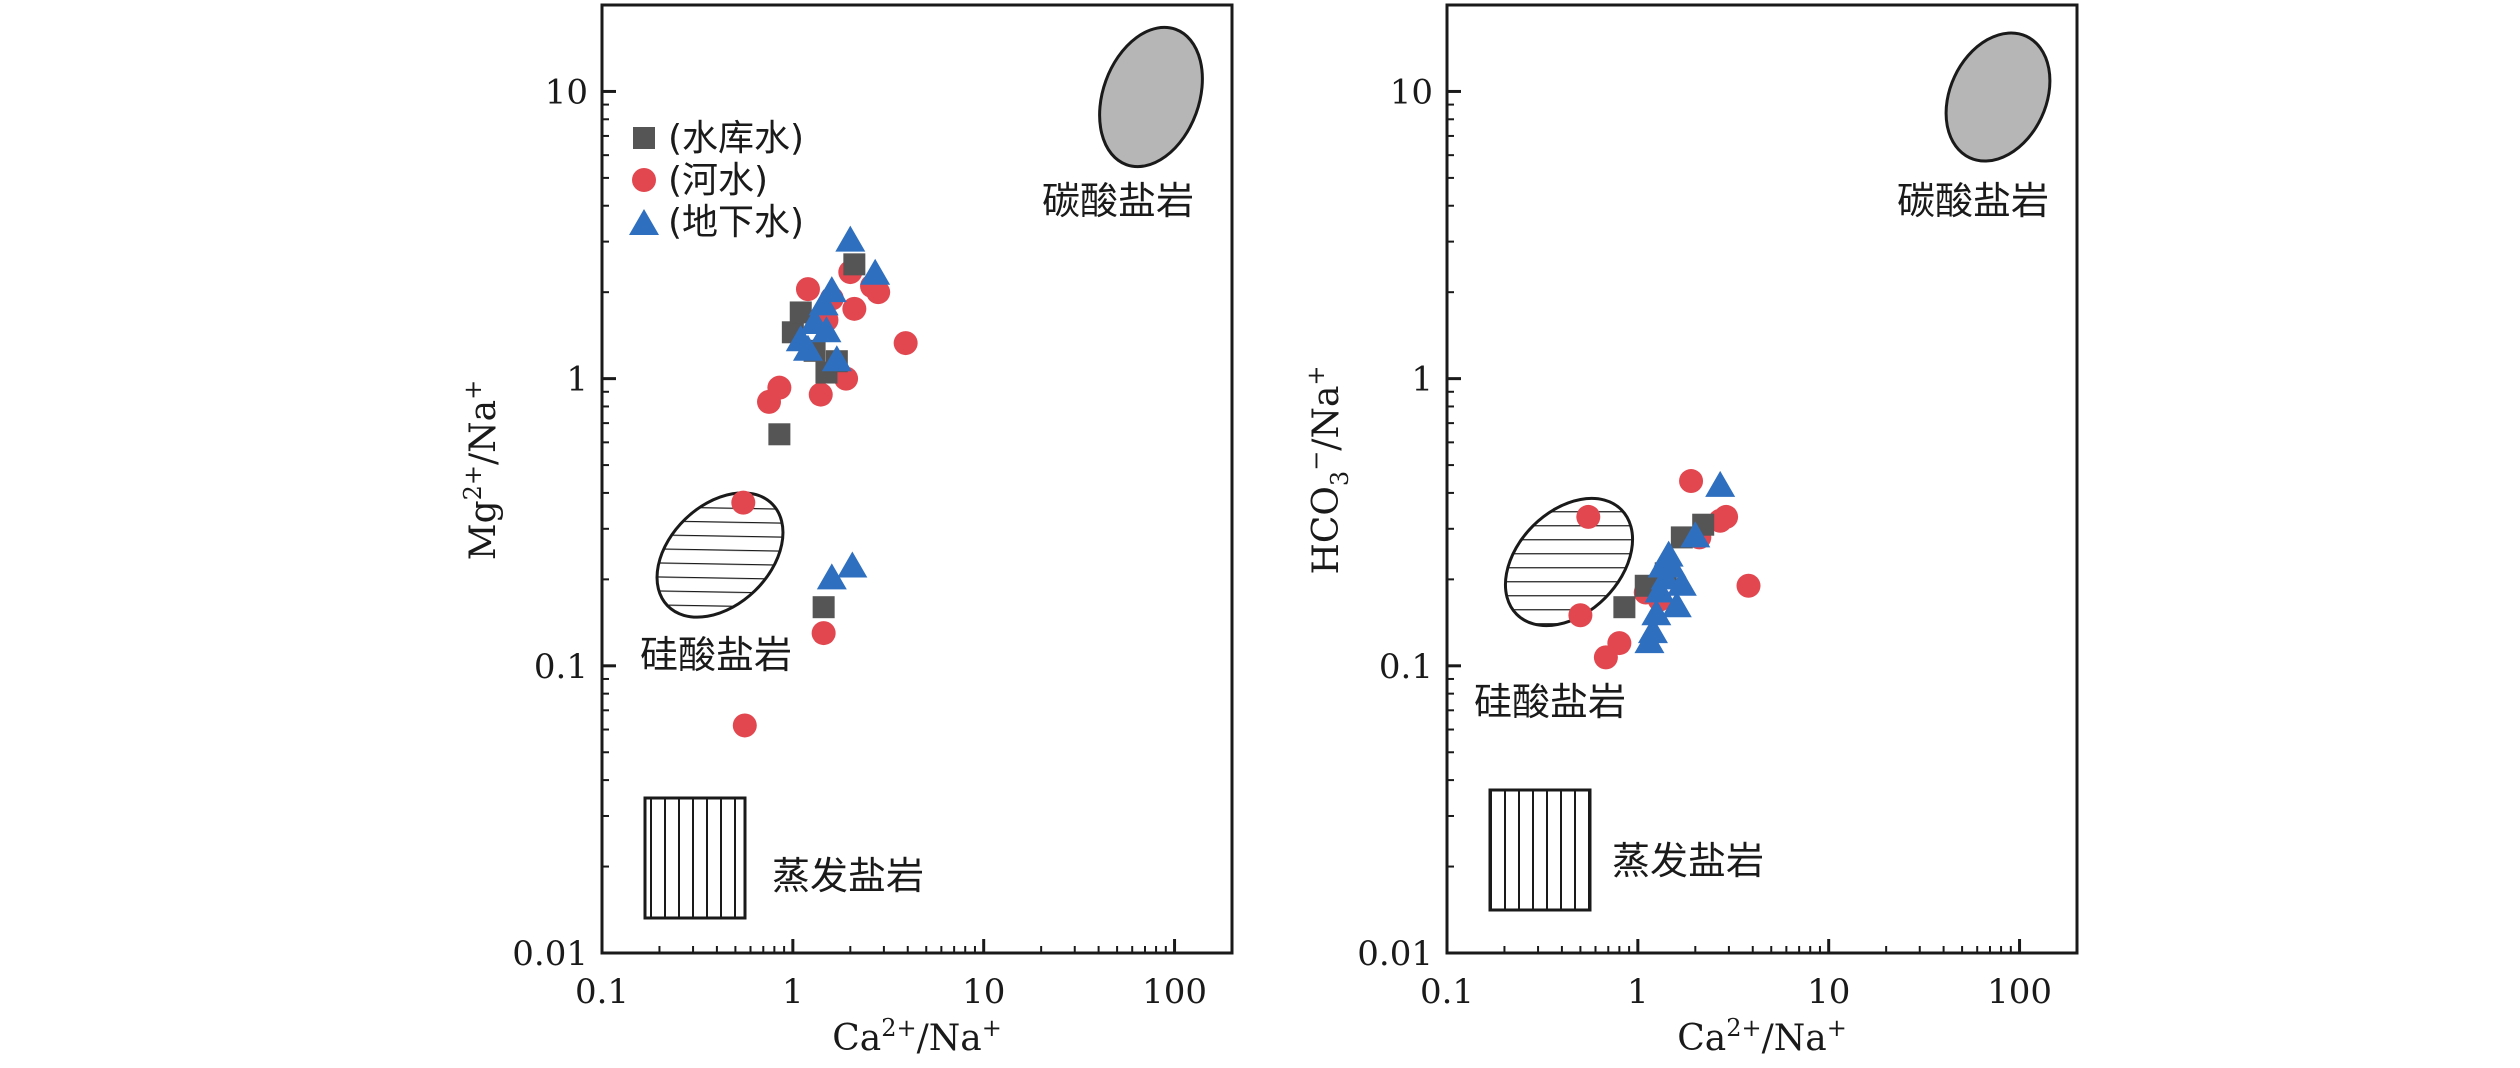 The height and width of the screenshot is (1068, 2520). Describe the element at coordinates (644, 180) in the screenshot. I see `legend-marker-river` at that location.